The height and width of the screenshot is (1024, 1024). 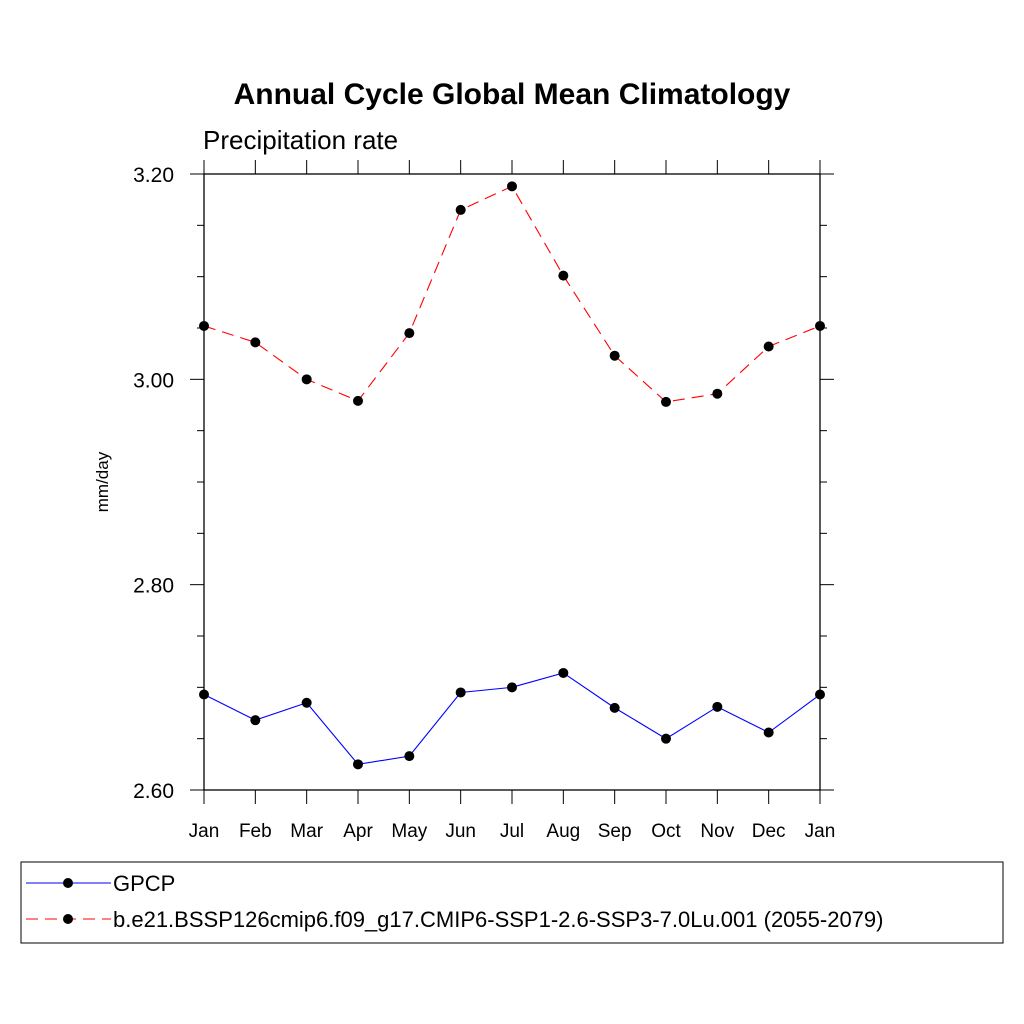 What do you see at coordinates (153, 586) in the screenshot?
I see `y-tick-label: 2.80` at bounding box center [153, 586].